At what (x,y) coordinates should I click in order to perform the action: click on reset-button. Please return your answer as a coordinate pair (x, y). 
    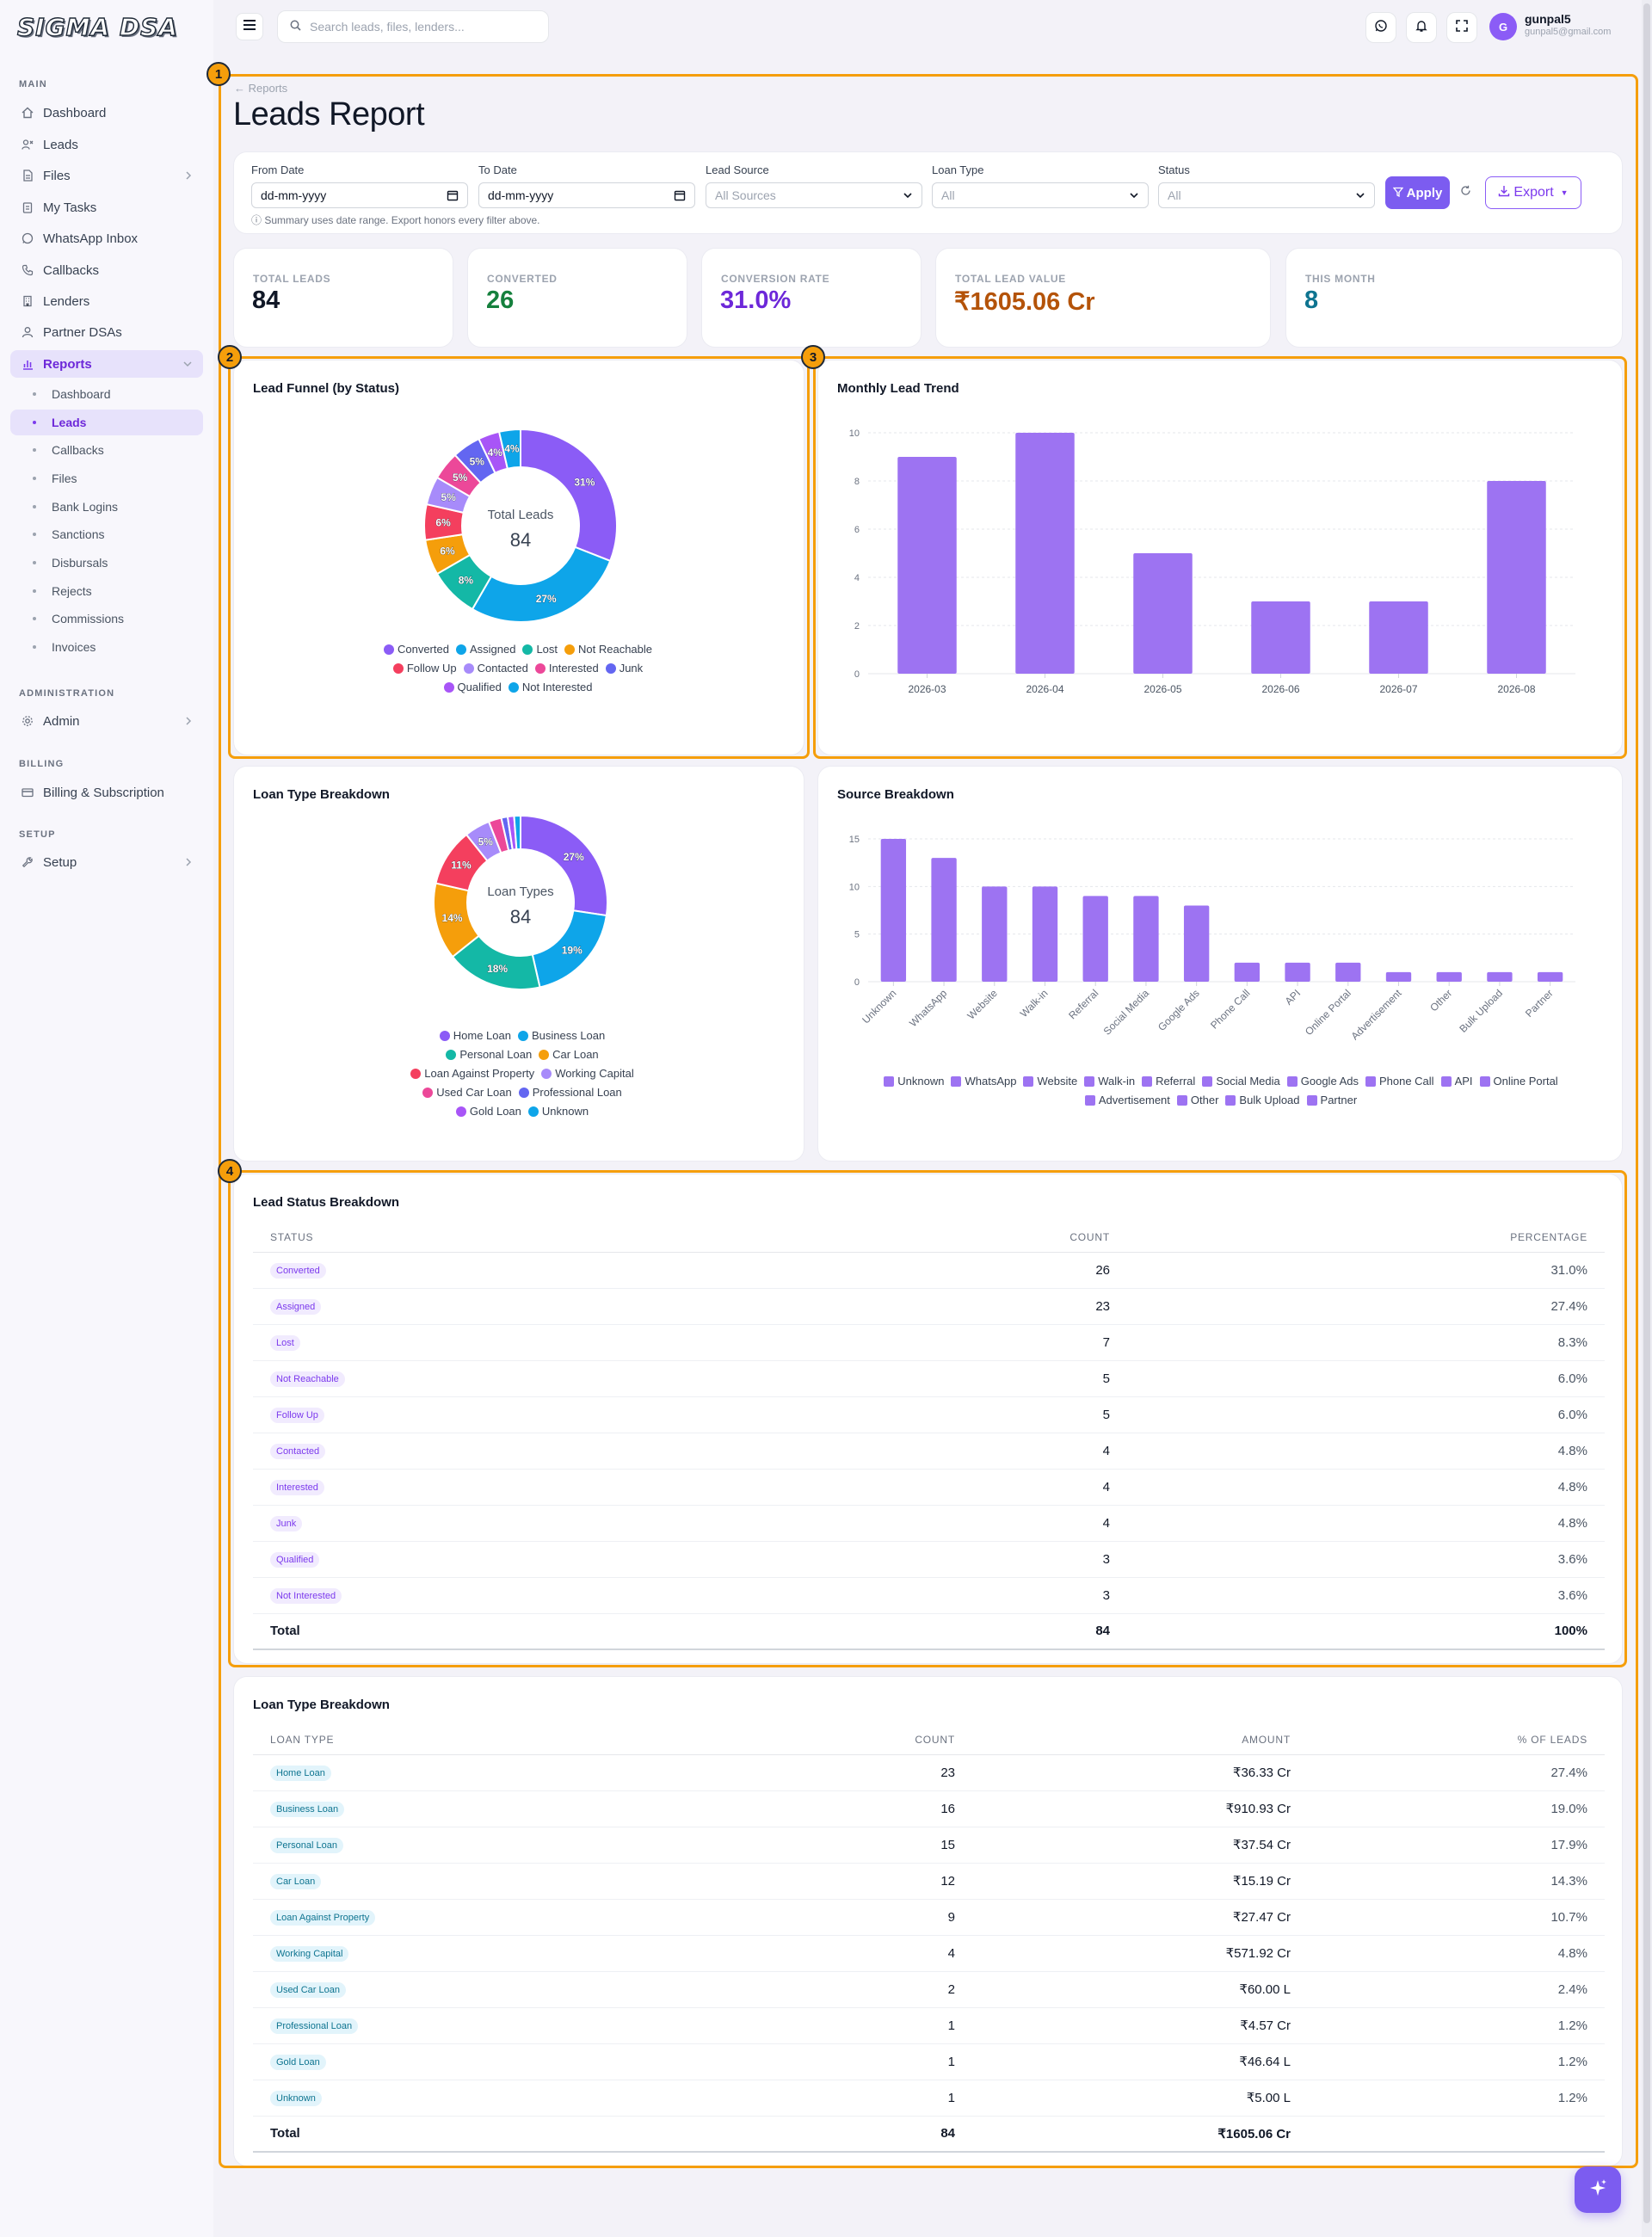
    Looking at the image, I should click on (1465, 192).